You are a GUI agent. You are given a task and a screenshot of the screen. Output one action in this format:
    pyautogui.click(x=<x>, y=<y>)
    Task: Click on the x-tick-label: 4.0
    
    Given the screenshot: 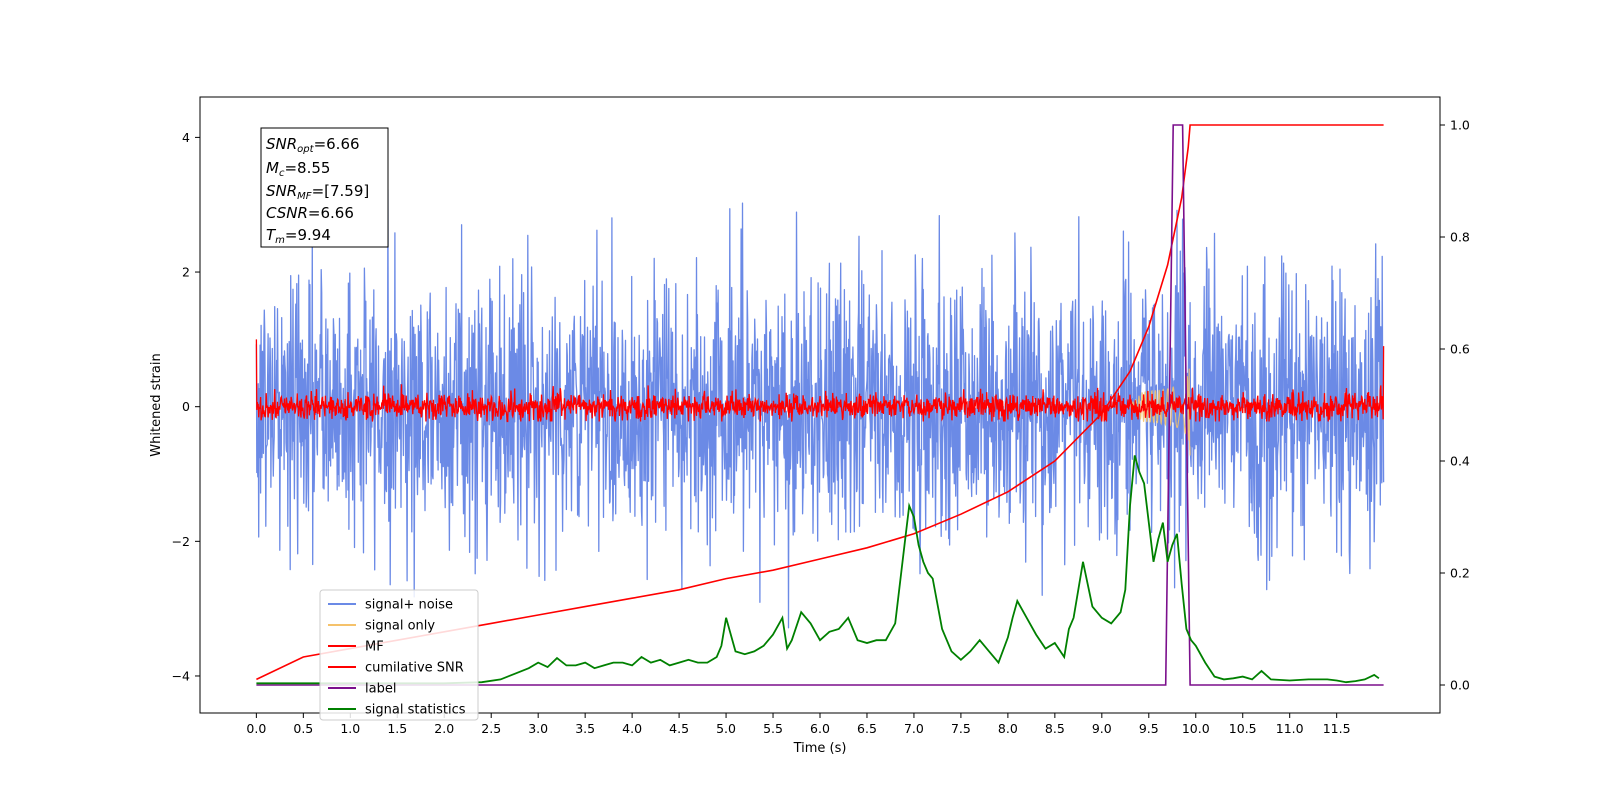 What is the action you would take?
    pyautogui.click(x=632, y=728)
    